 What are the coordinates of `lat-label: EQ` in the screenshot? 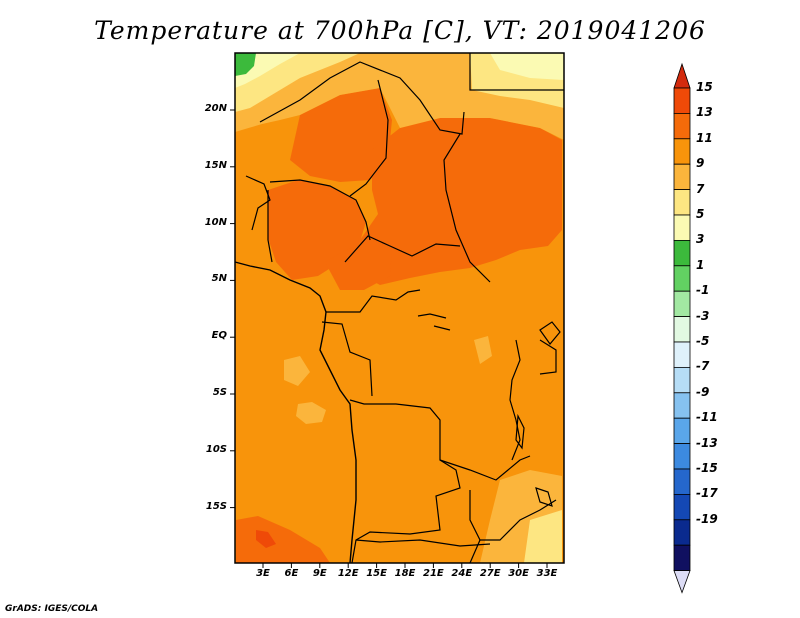 It's located at (219, 336).